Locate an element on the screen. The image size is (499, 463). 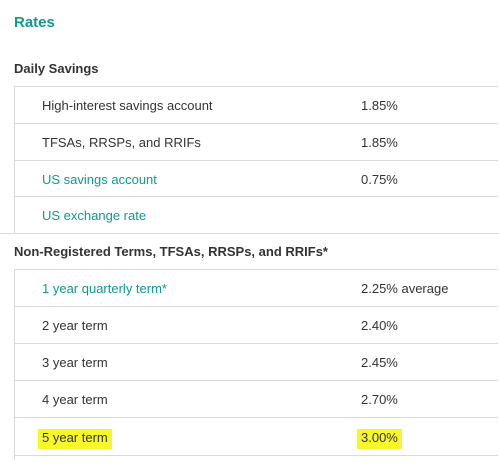
table-row-us-exchange-rate: US exchange rate is located at coordinates (256, 215).